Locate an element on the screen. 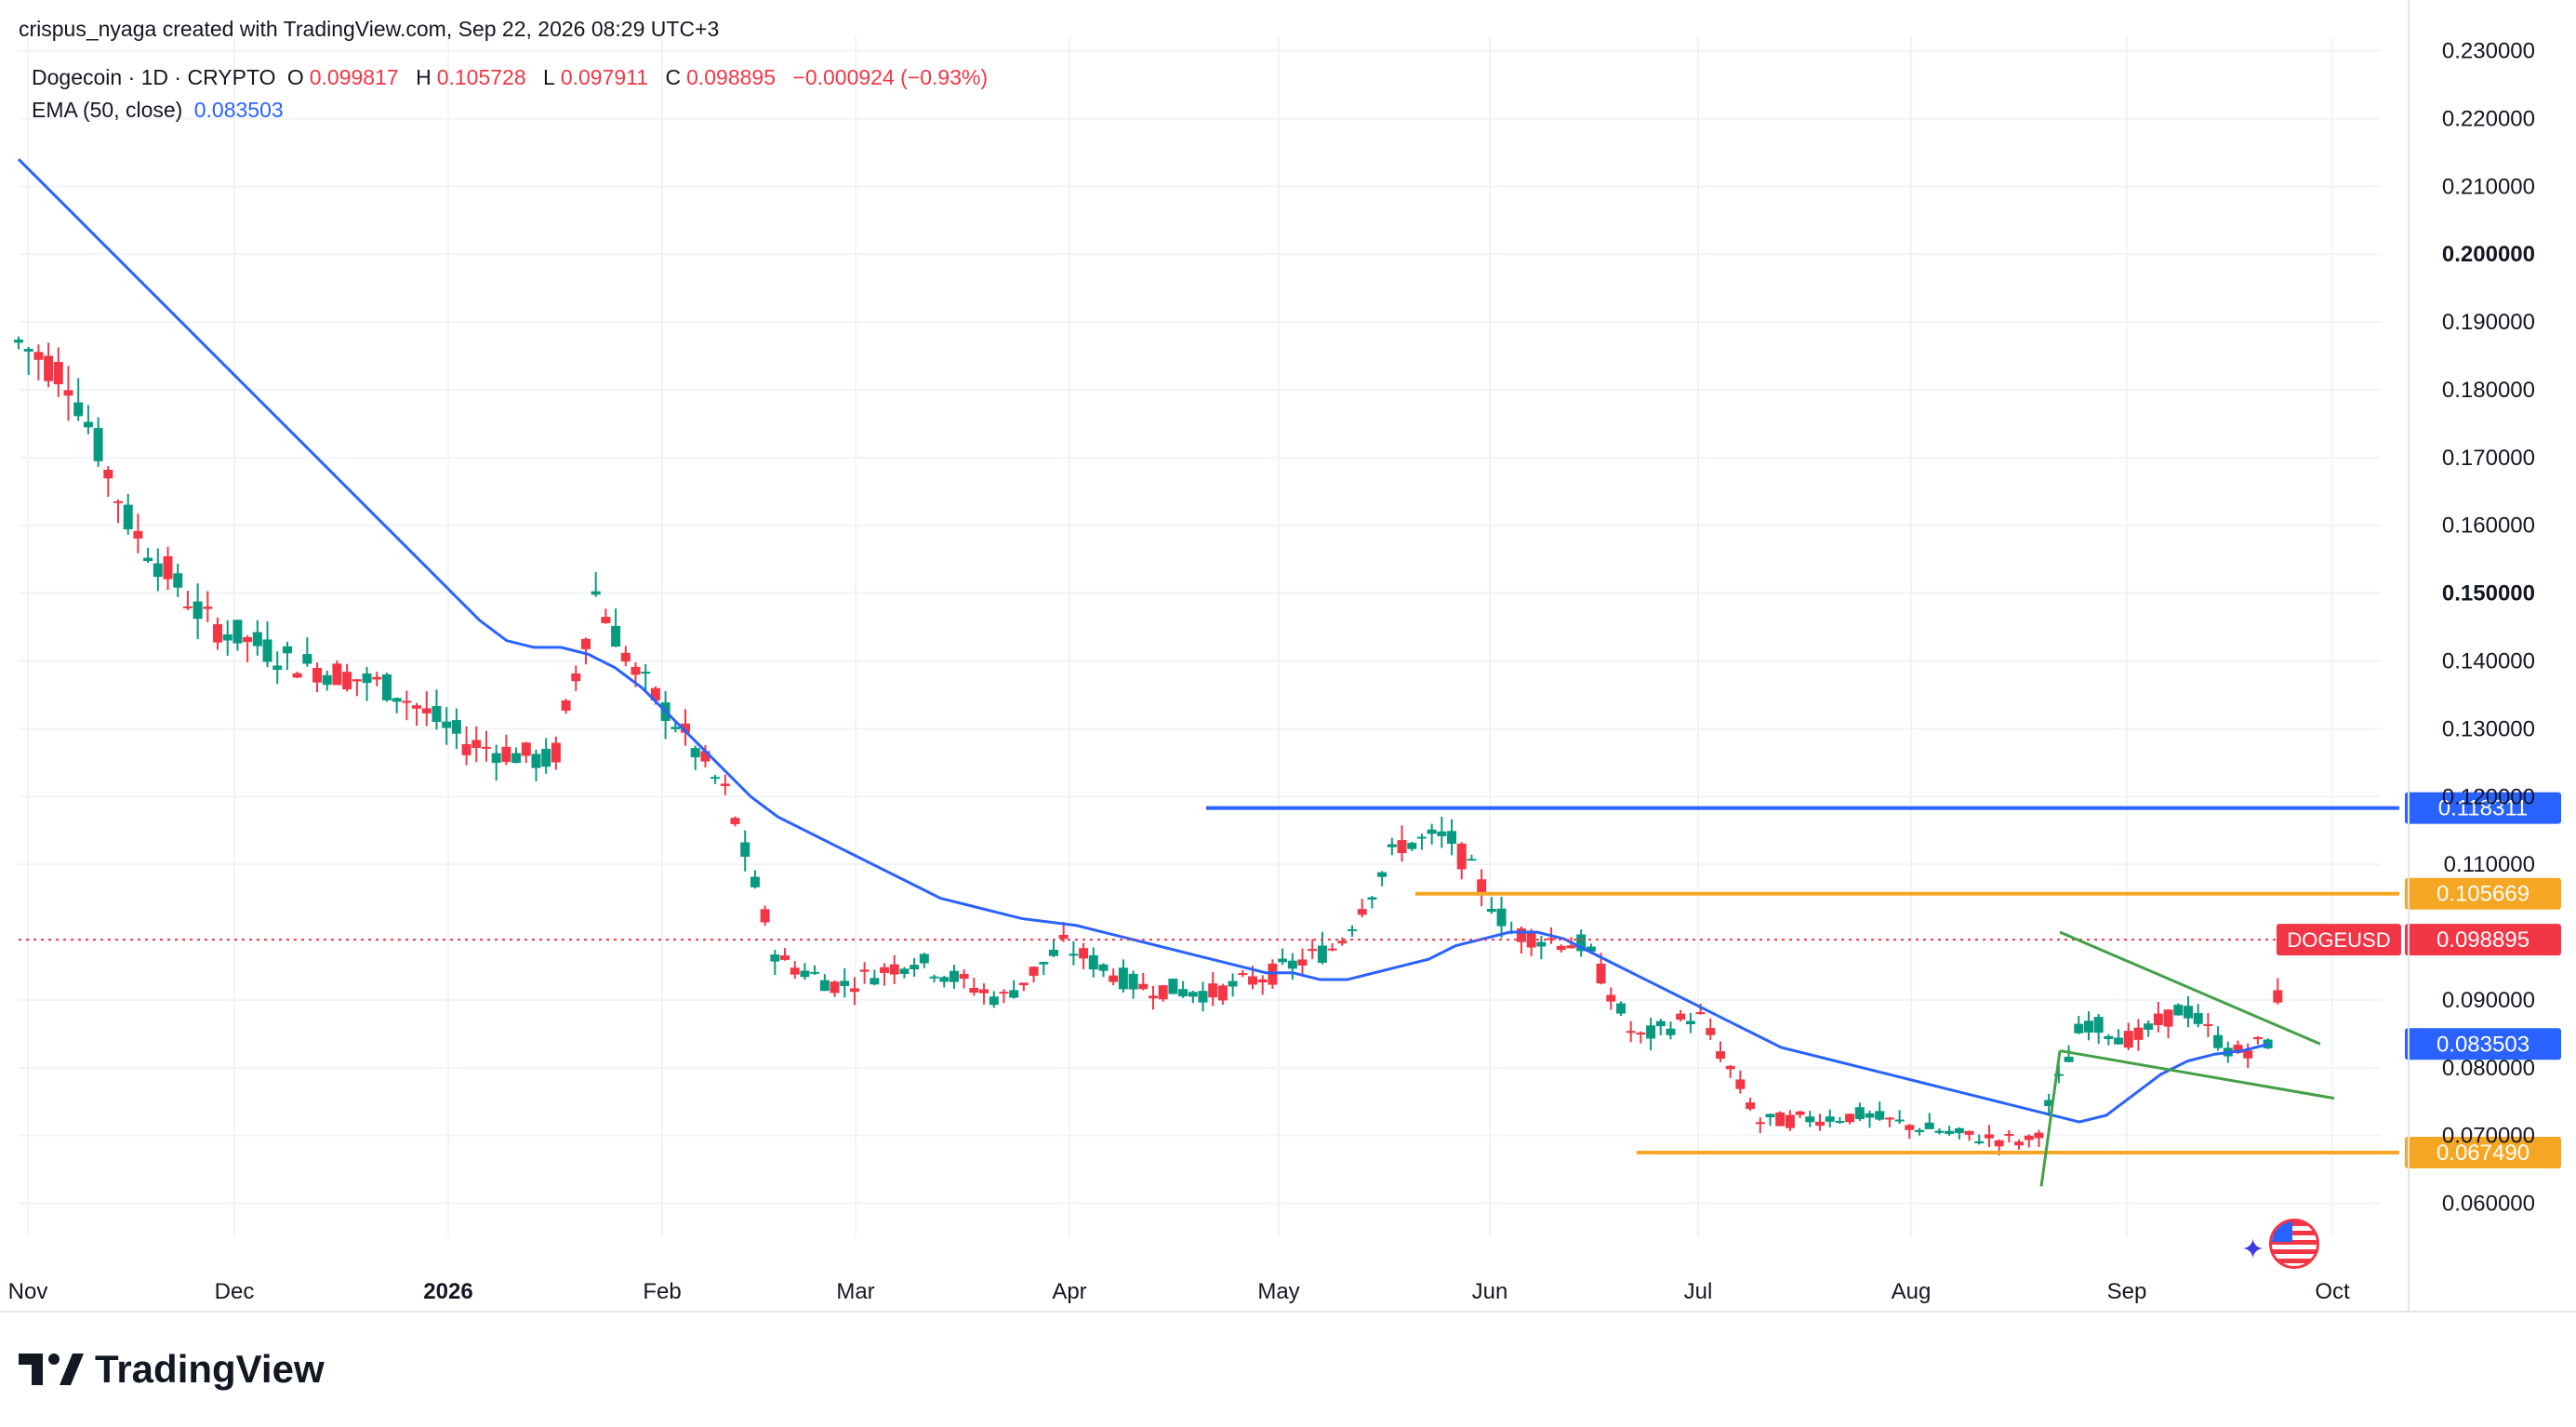  ema-legend: EMA (50, close) 0.083503 is located at coordinates (160, 110).